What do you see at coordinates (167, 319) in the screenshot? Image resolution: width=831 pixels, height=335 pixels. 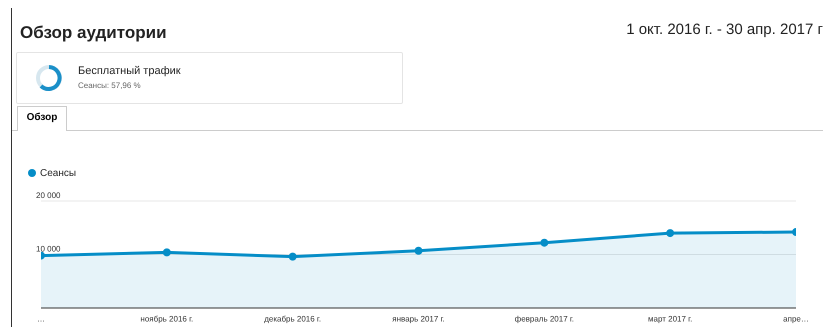 I see `x-tick-label: ноябрь 2016 г.` at bounding box center [167, 319].